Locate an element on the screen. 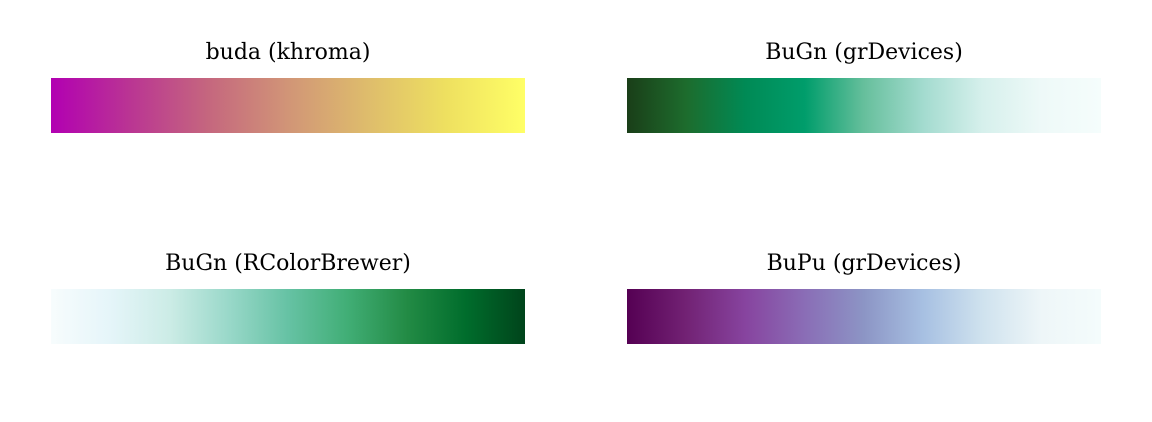 This screenshot has width=1152, height=422. palette-title: BuPu (grDevices) is located at coordinates (864, 263).